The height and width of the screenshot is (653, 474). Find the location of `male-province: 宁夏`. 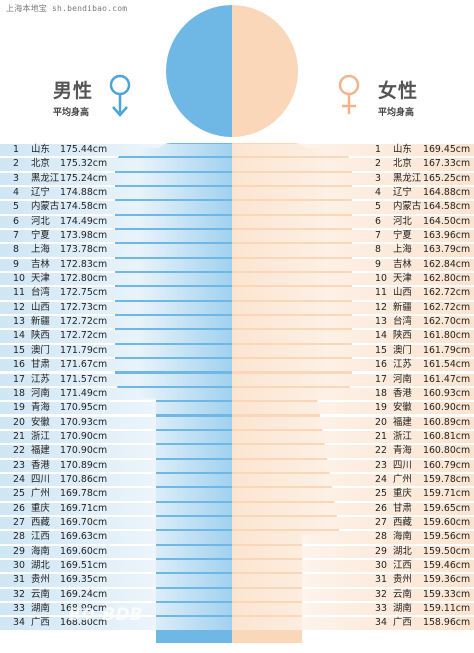

male-province: 宁夏 is located at coordinates (40, 236).